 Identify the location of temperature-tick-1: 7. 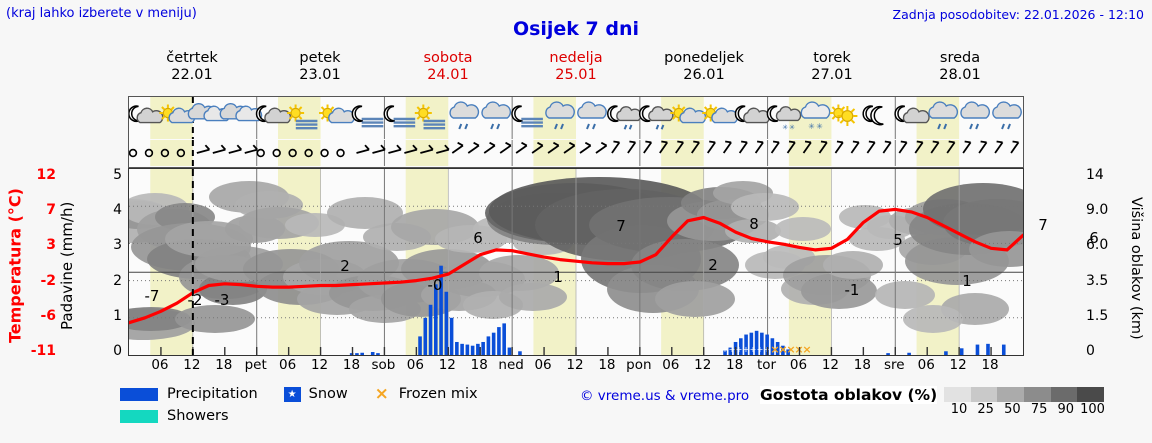
(51, 210).